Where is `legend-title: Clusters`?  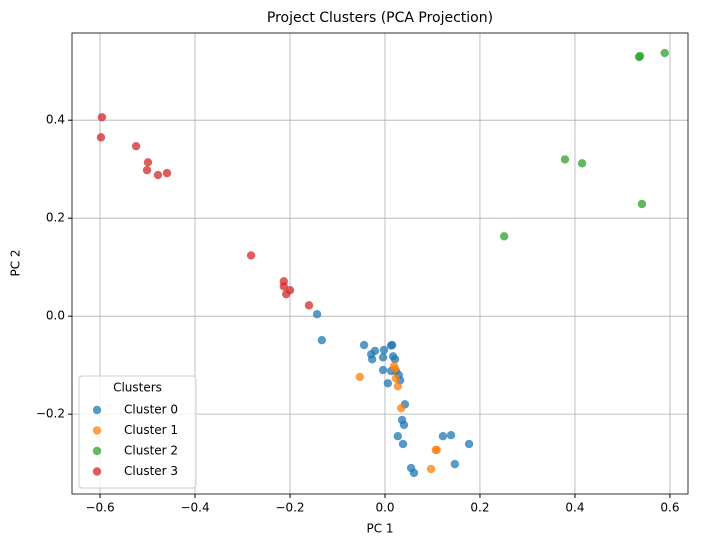 legend-title: Clusters is located at coordinates (137, 388).